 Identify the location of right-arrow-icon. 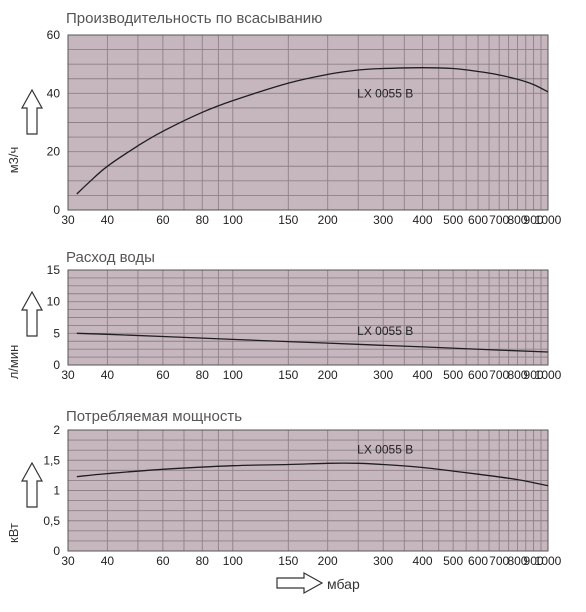
(300, 583).